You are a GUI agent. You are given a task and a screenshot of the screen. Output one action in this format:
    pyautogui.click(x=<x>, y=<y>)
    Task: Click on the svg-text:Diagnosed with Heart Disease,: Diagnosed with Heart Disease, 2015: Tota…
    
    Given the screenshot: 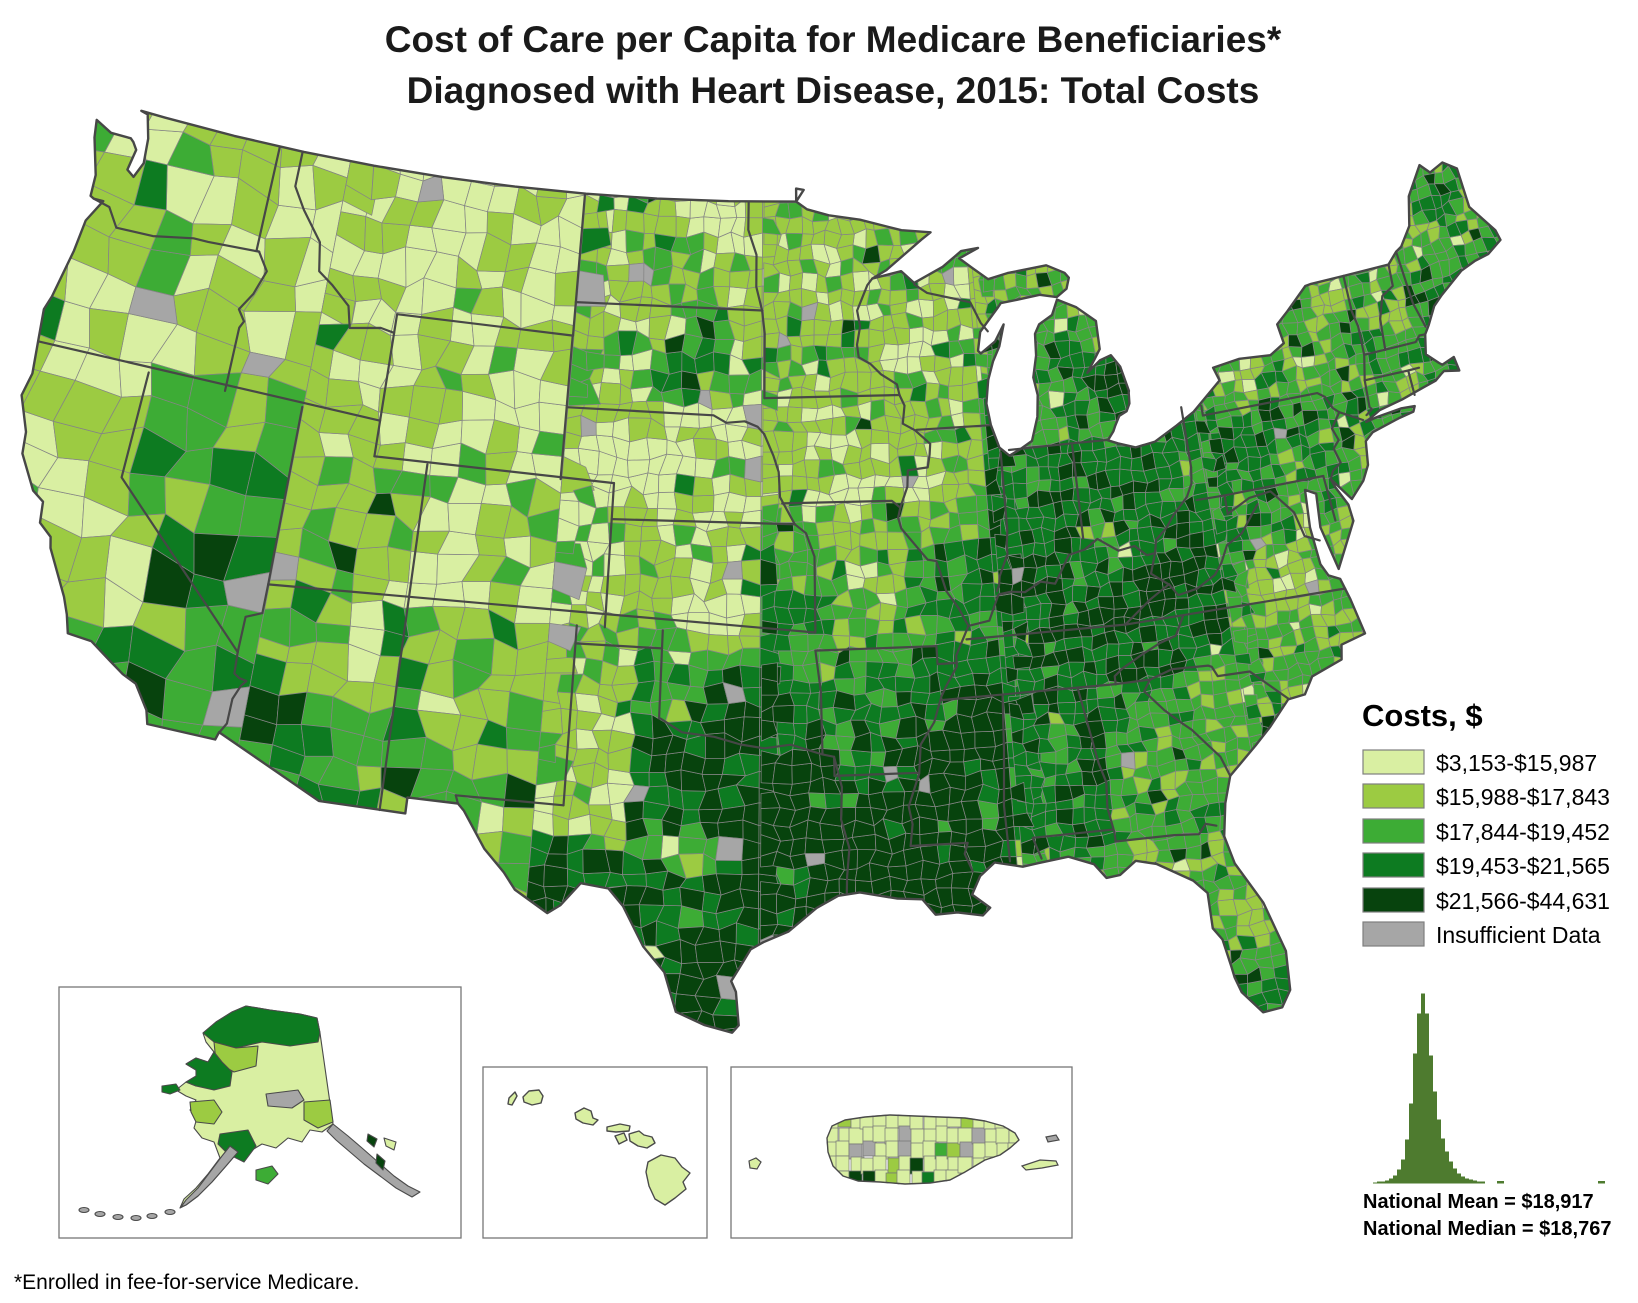 What is the action you would take?
    pyautogui.click(x=833, y=90)
    